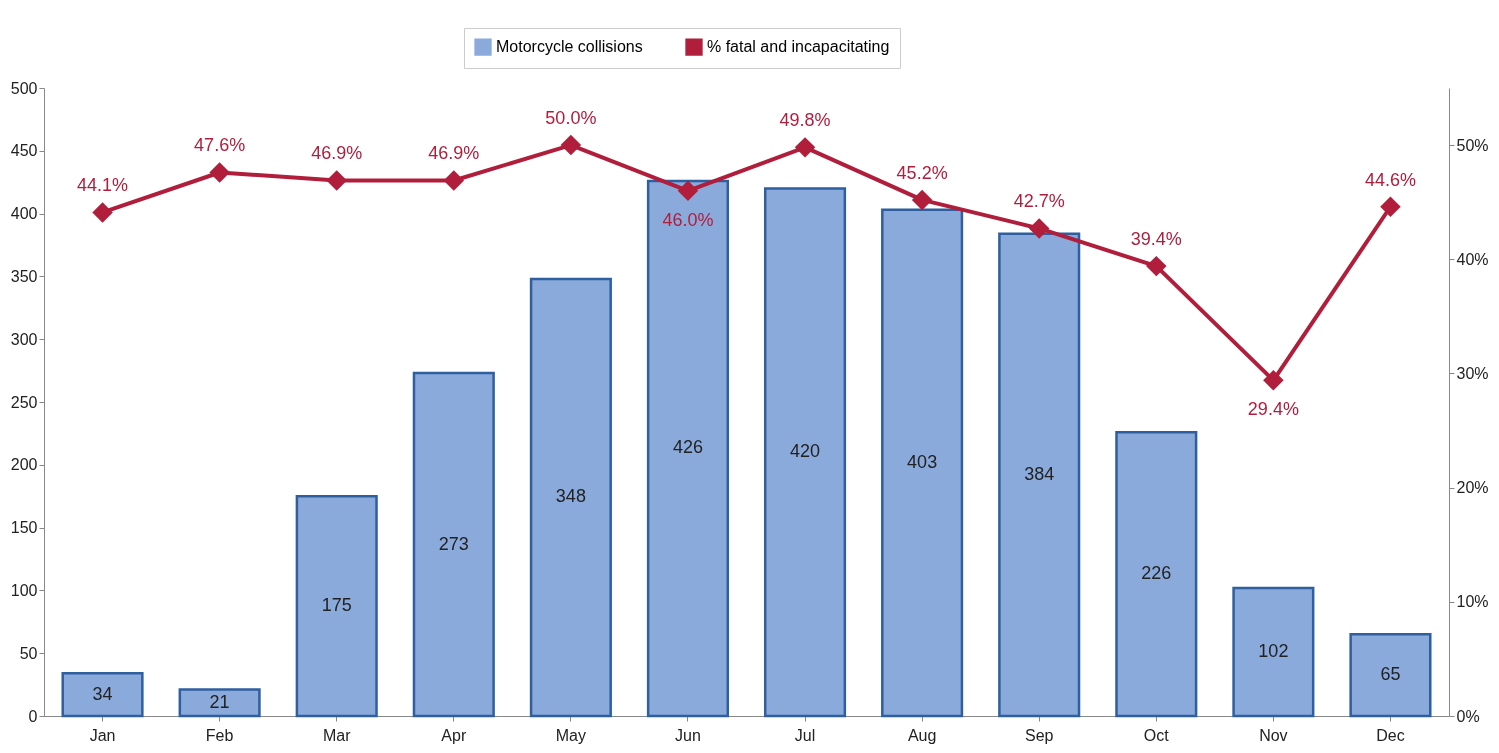 The height and width of the screenshot is (753, 1499). Describe the element at coordinates (24, 465) in the screenshot. I see `y-tick-label: 200` at that location.